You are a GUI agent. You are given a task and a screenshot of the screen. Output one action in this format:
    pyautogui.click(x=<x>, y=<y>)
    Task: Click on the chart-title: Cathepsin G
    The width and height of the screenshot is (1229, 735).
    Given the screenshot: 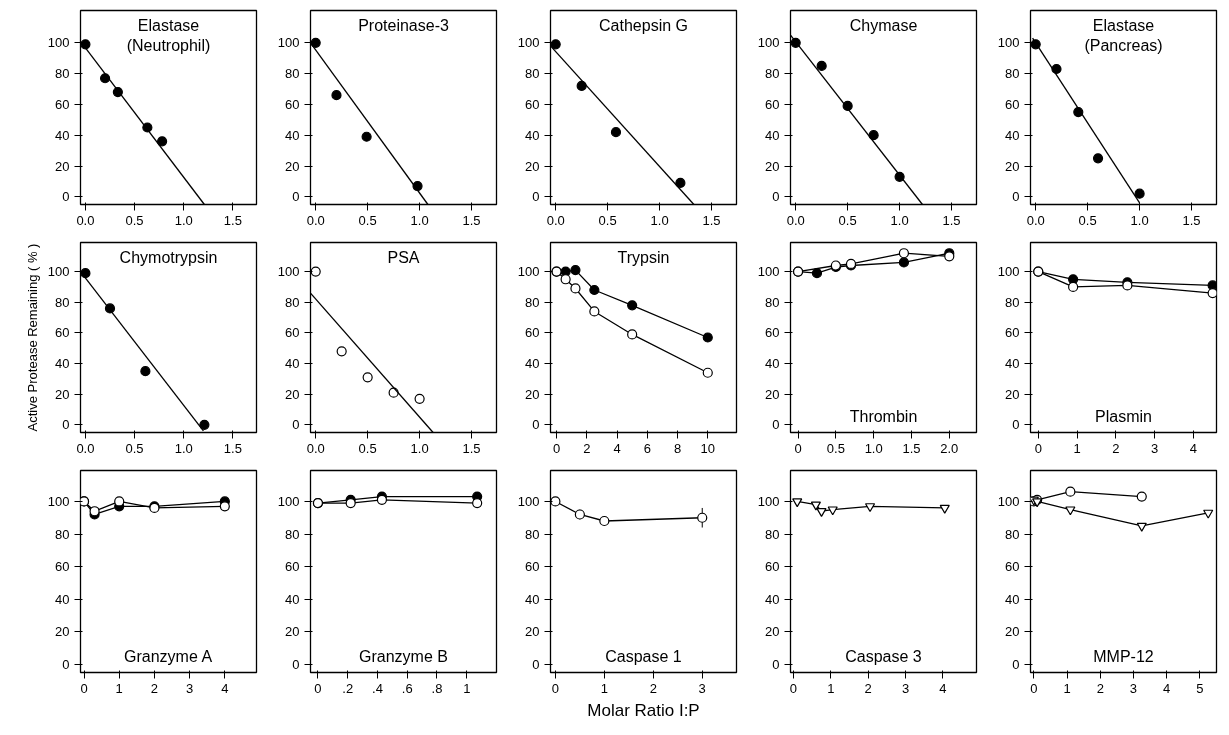 What is the action you would take?
    pyautogui.click(x=643, y=25)
    